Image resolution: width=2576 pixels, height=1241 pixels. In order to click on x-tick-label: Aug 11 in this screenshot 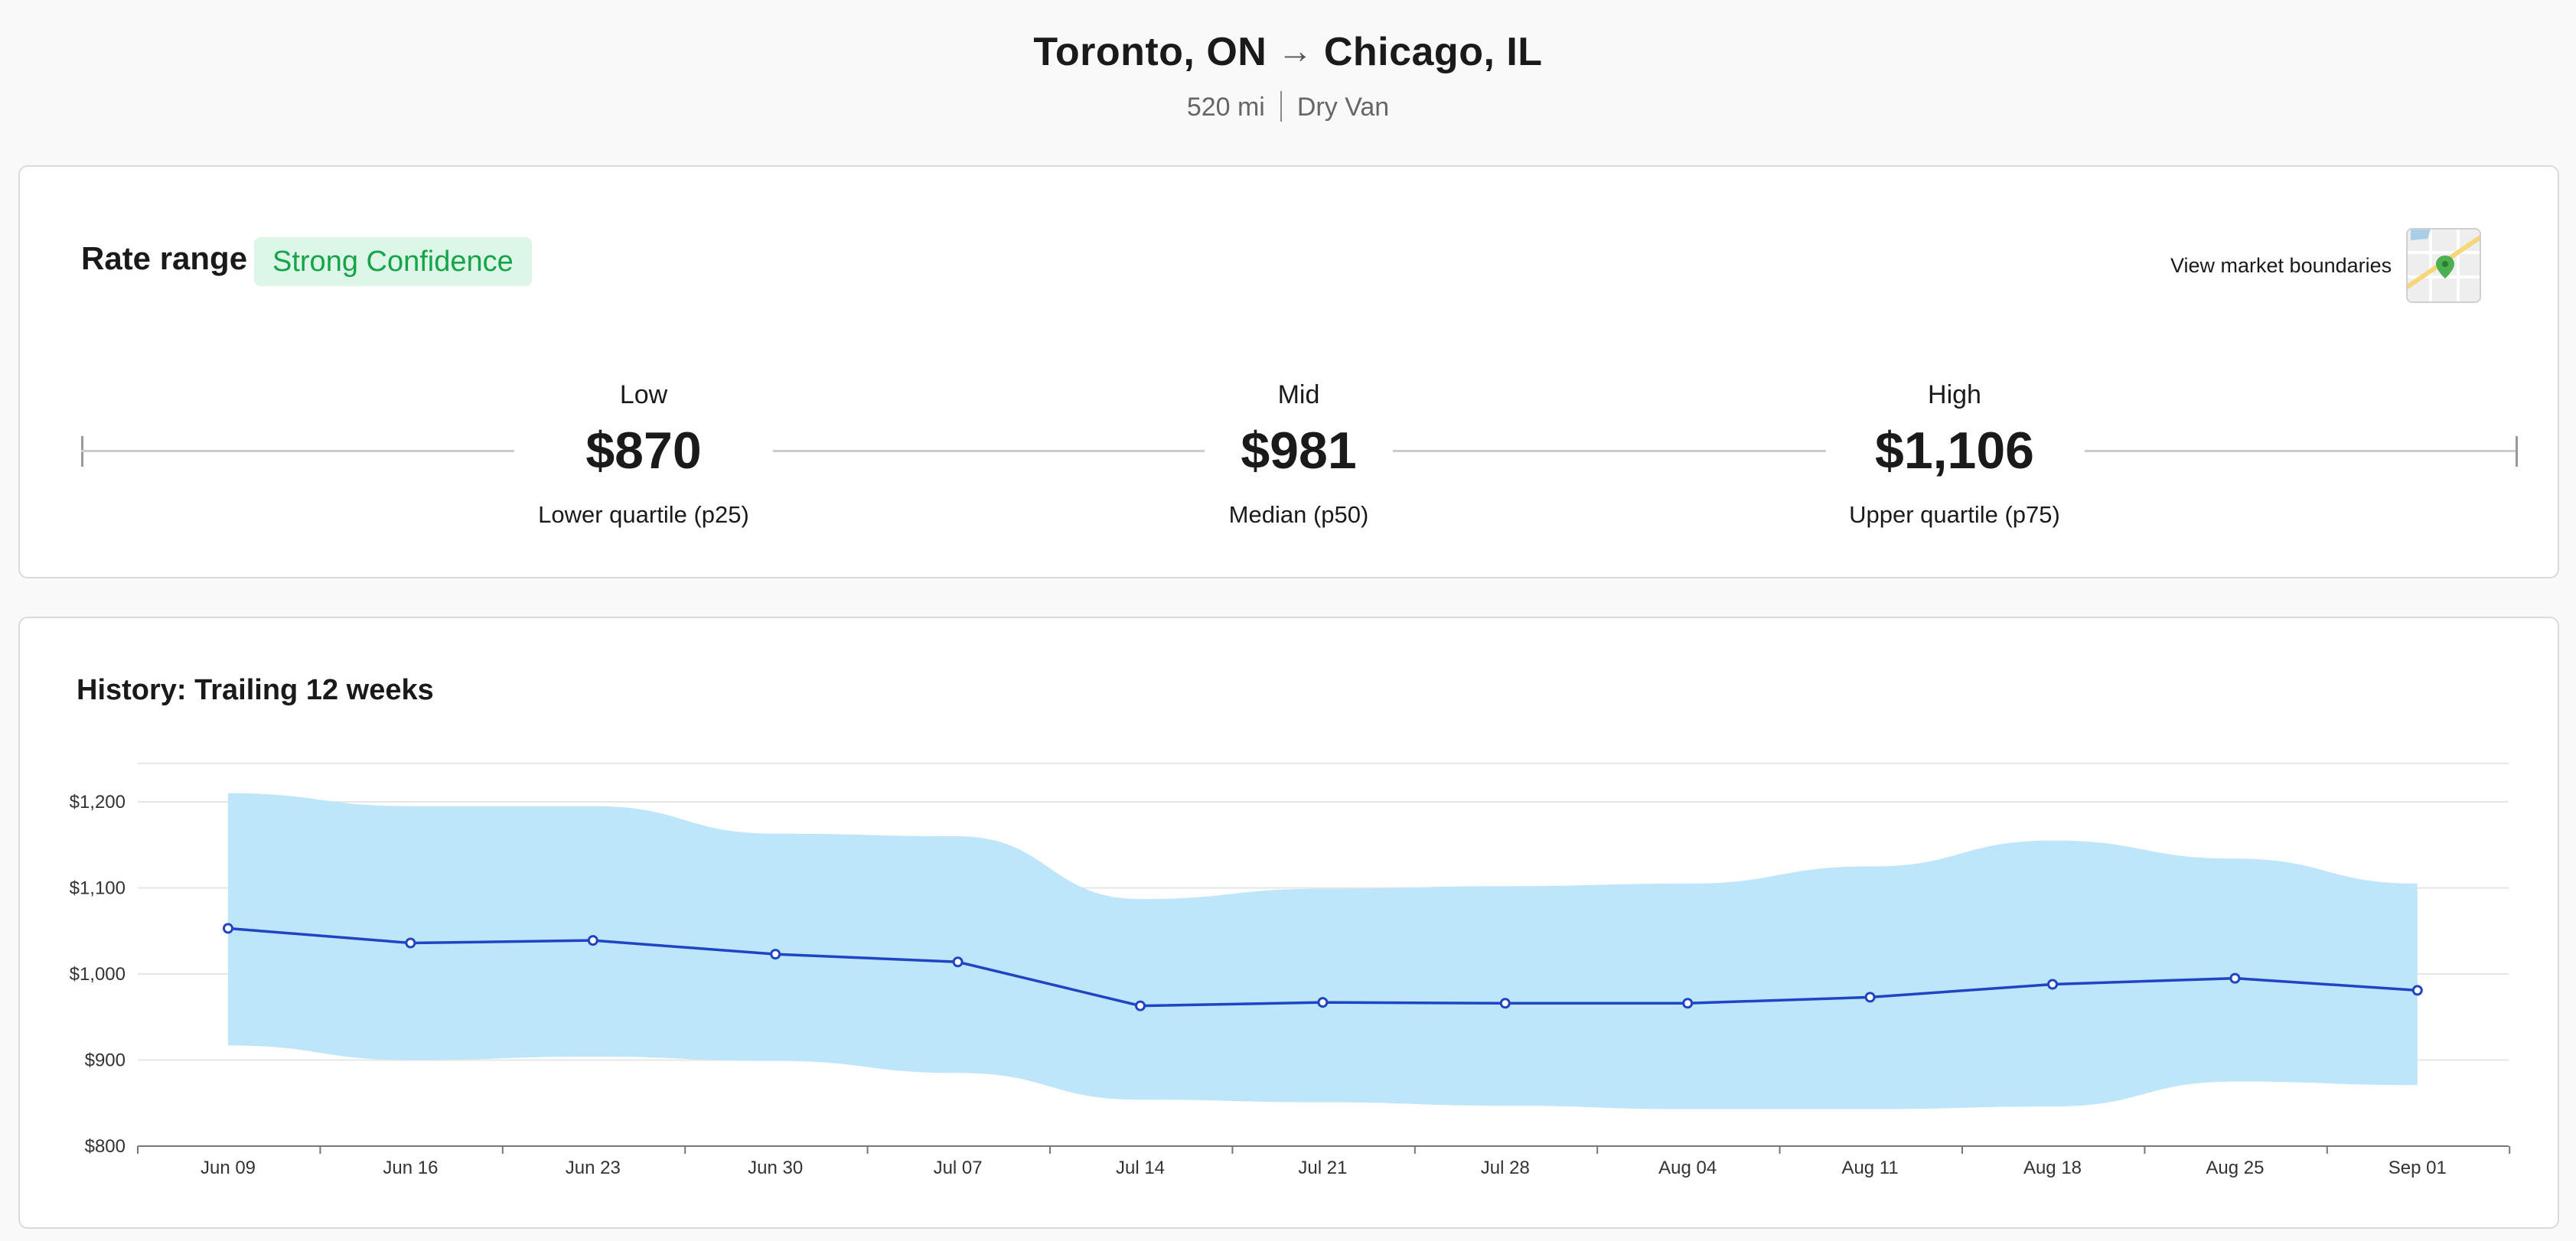, I will do `click(1869, 1168)`.